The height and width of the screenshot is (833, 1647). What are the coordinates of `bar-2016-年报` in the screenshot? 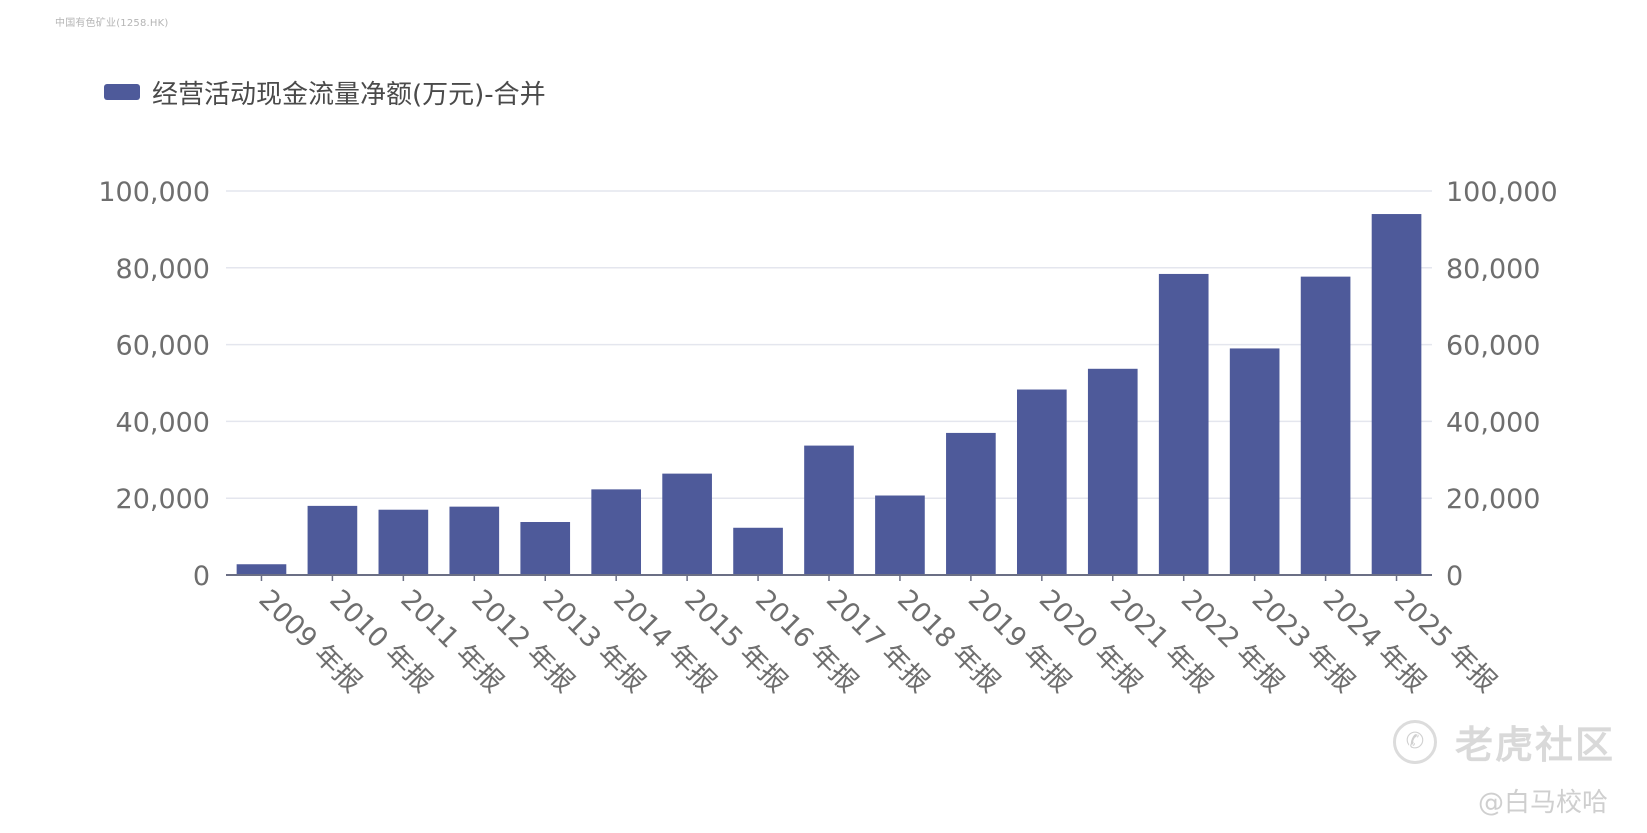 It's located at (758, 551).